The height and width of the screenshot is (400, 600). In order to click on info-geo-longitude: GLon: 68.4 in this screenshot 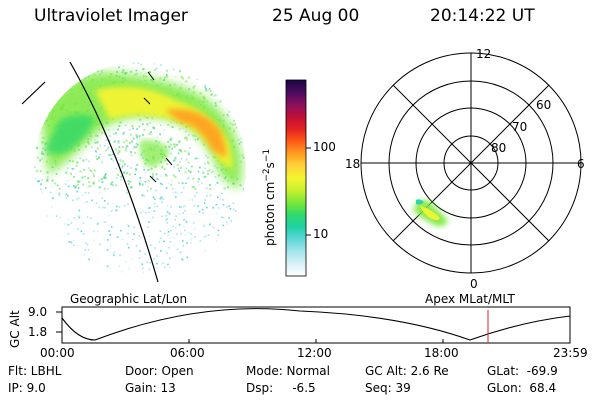, I will do `click(522, 388)`.